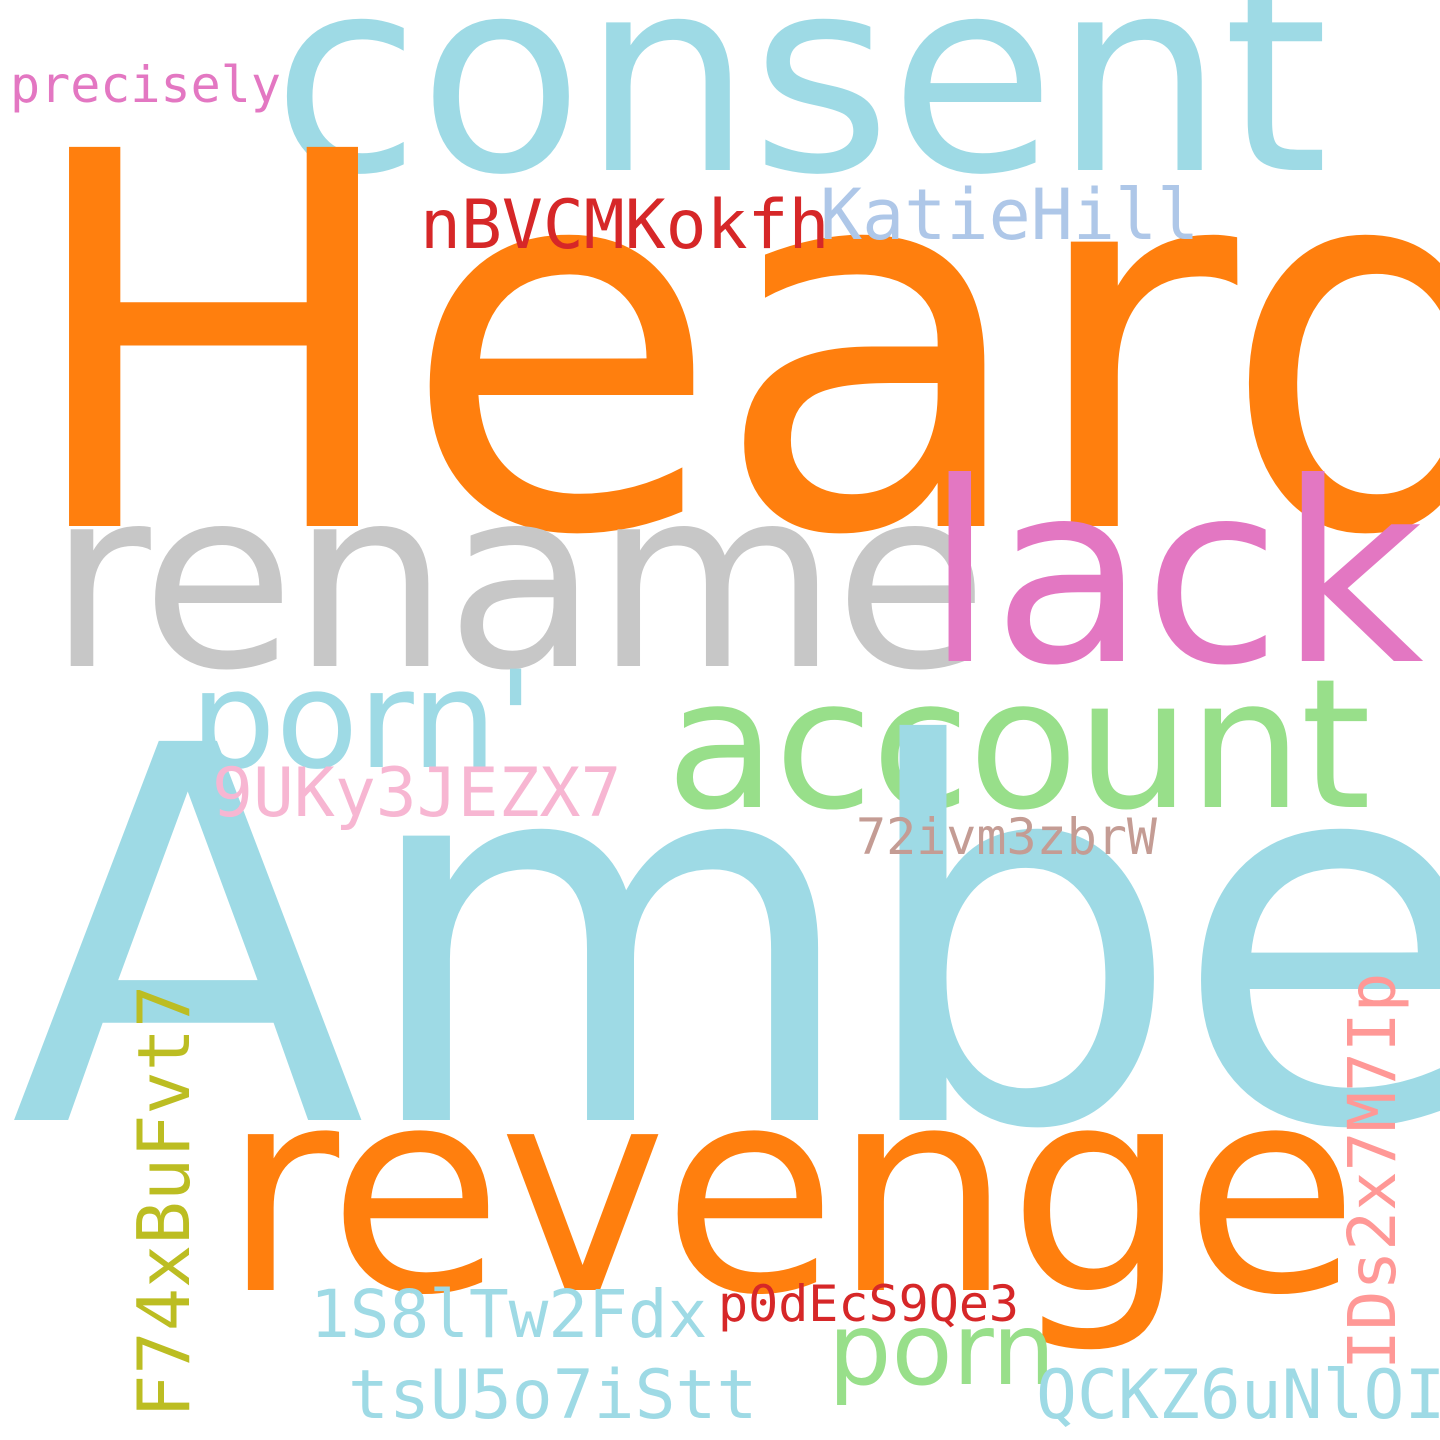 Image resolution: width=1440 pixels, height=1440 pixels. I want to click on word-porn-quote: porn', so click(362, 720).